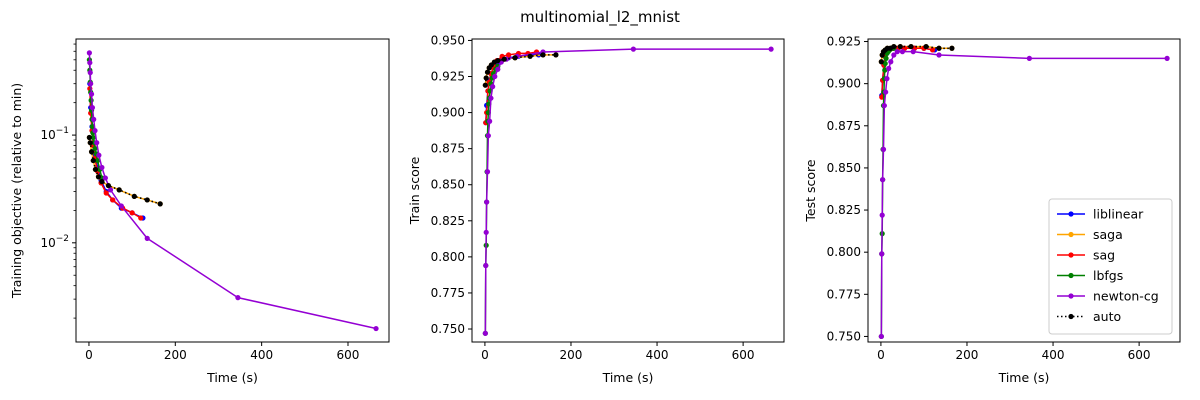 The height and width of the screenshot is (400, 1200). Describe the element at coordinates (1126, 296) in the screenshot. I see `legend-label: newton-cg` at that location.